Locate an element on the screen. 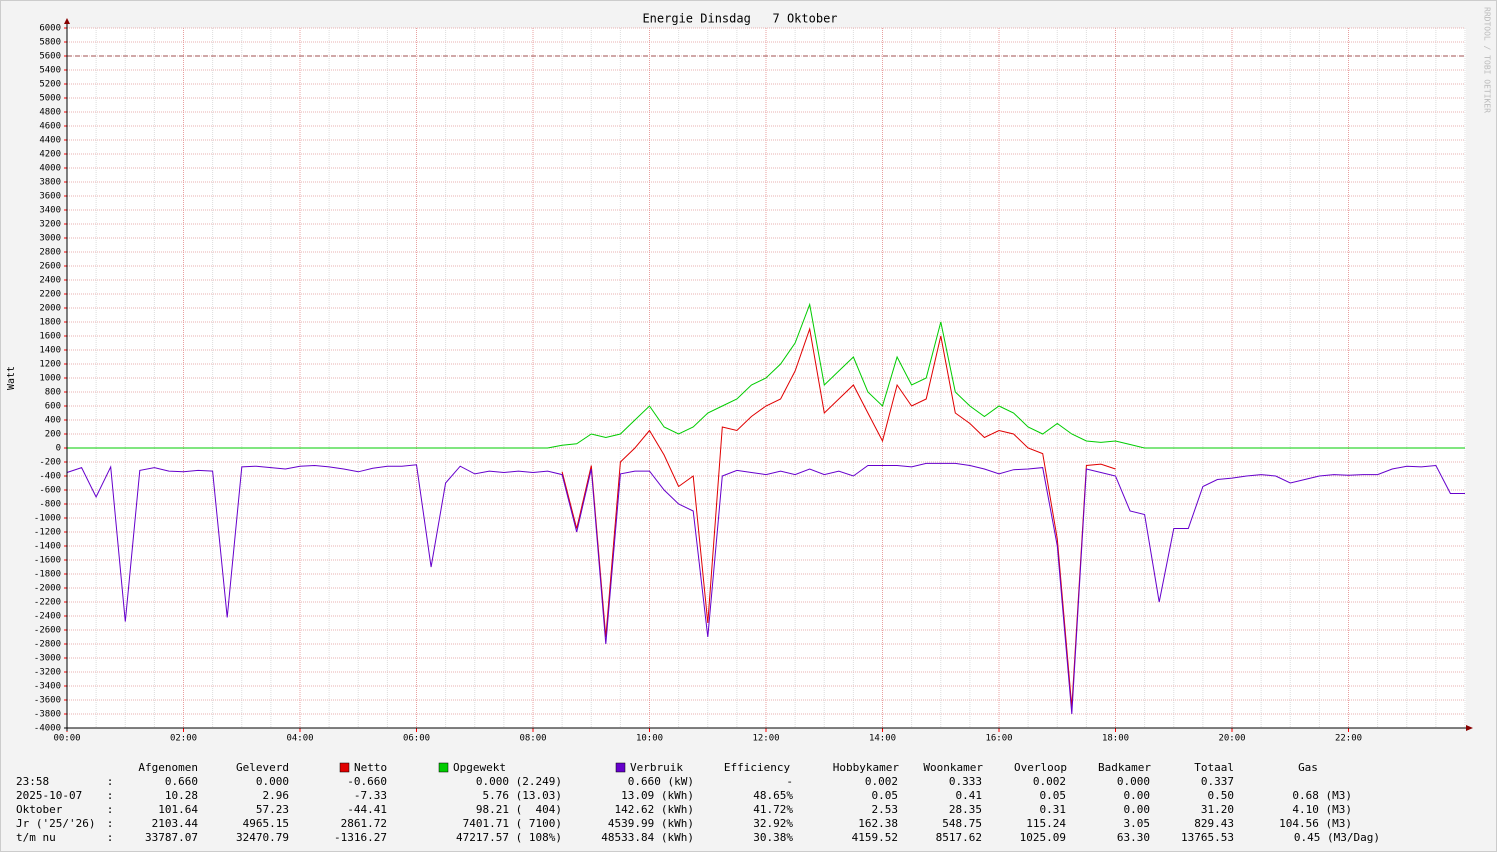 This screenshot has height=852, width=1497. table-cell: 41.72% is located at coordinates (773, 809).